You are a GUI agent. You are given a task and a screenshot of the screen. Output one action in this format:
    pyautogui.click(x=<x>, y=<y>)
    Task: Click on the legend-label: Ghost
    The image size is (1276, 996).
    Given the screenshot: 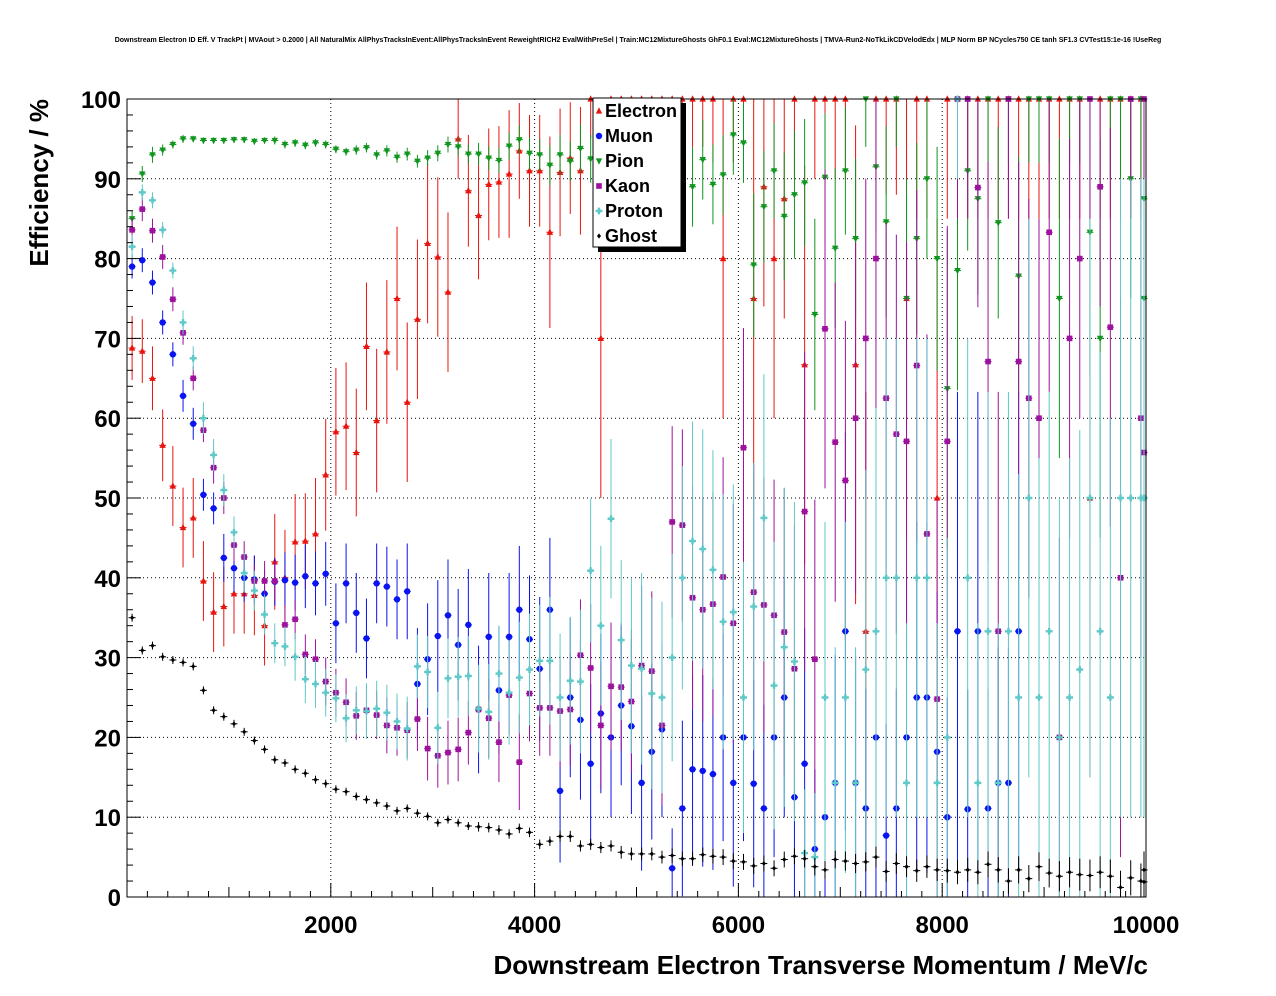 What is the action you would take?
    pyautogui.click(x=631, y=236)
    